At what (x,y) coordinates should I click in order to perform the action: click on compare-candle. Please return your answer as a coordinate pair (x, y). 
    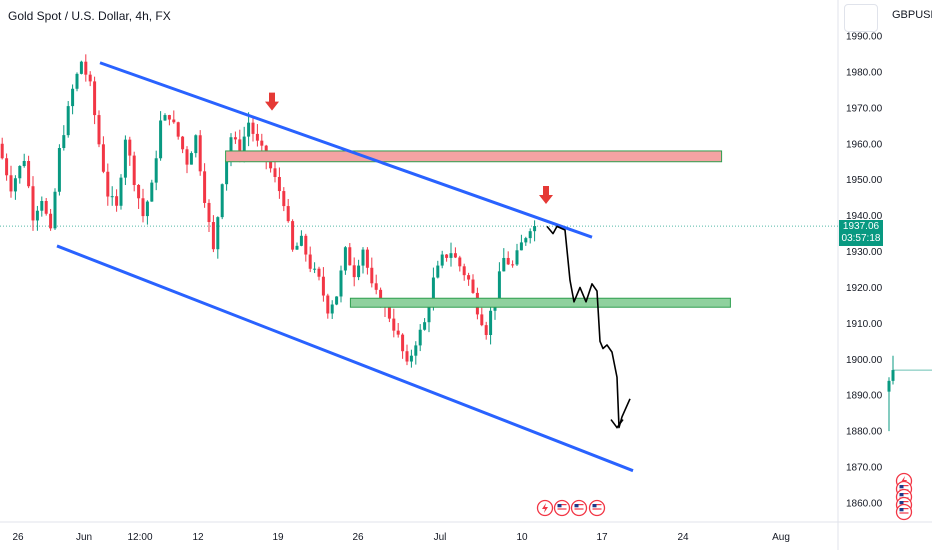
    Looking at the image, I should click on (893, 375).